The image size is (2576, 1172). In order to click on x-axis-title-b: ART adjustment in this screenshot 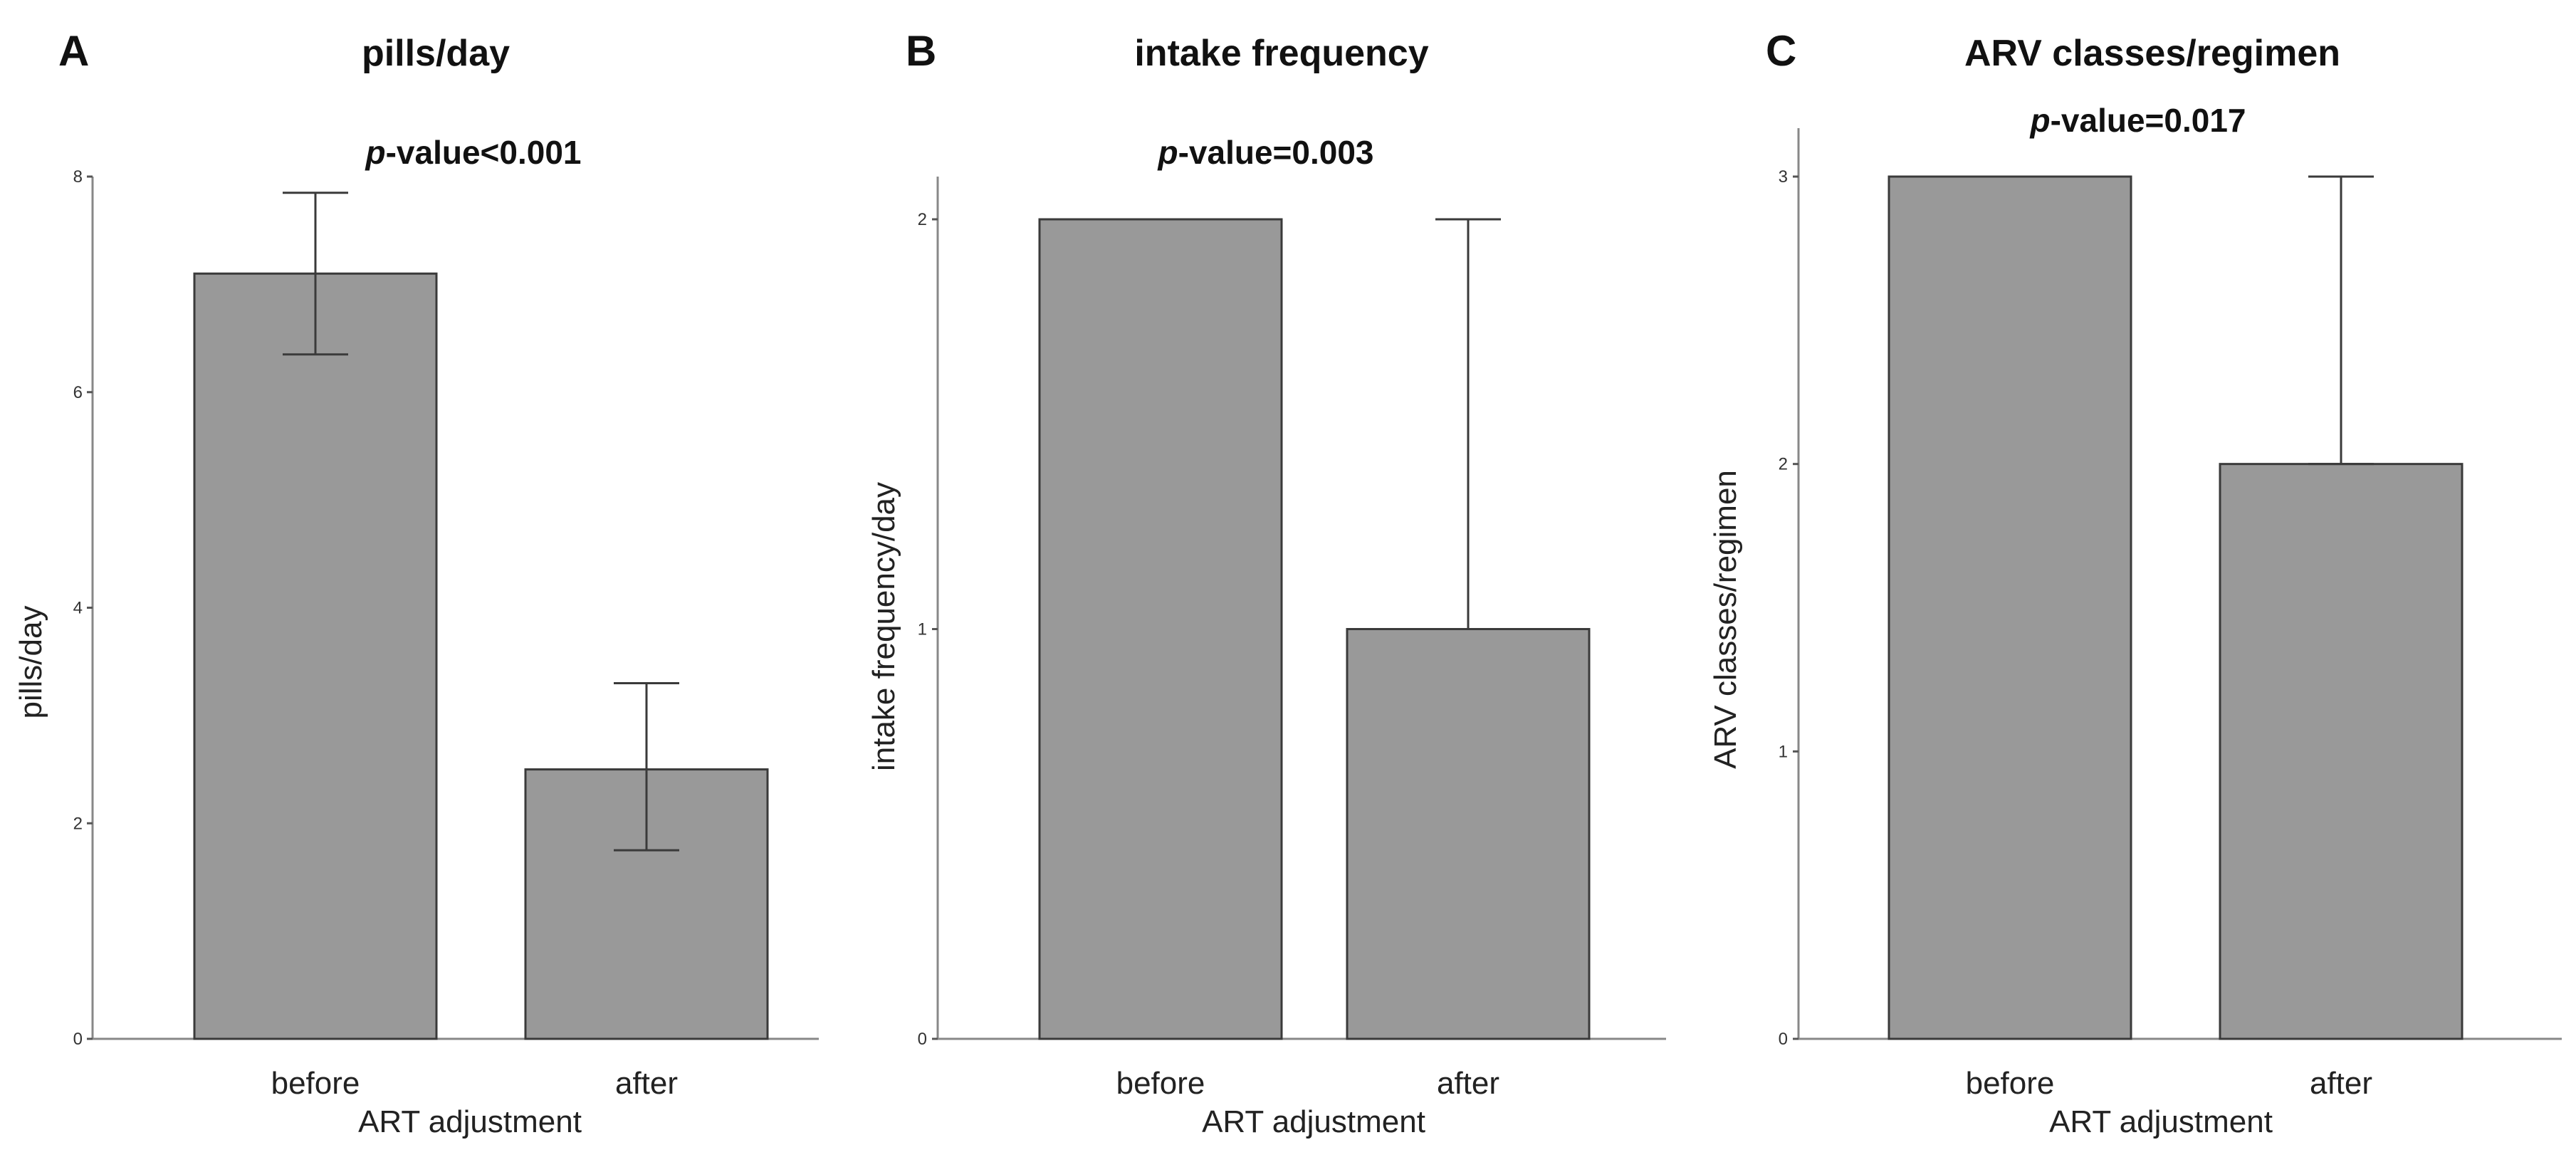, I will do `click(1313, 1121)`.